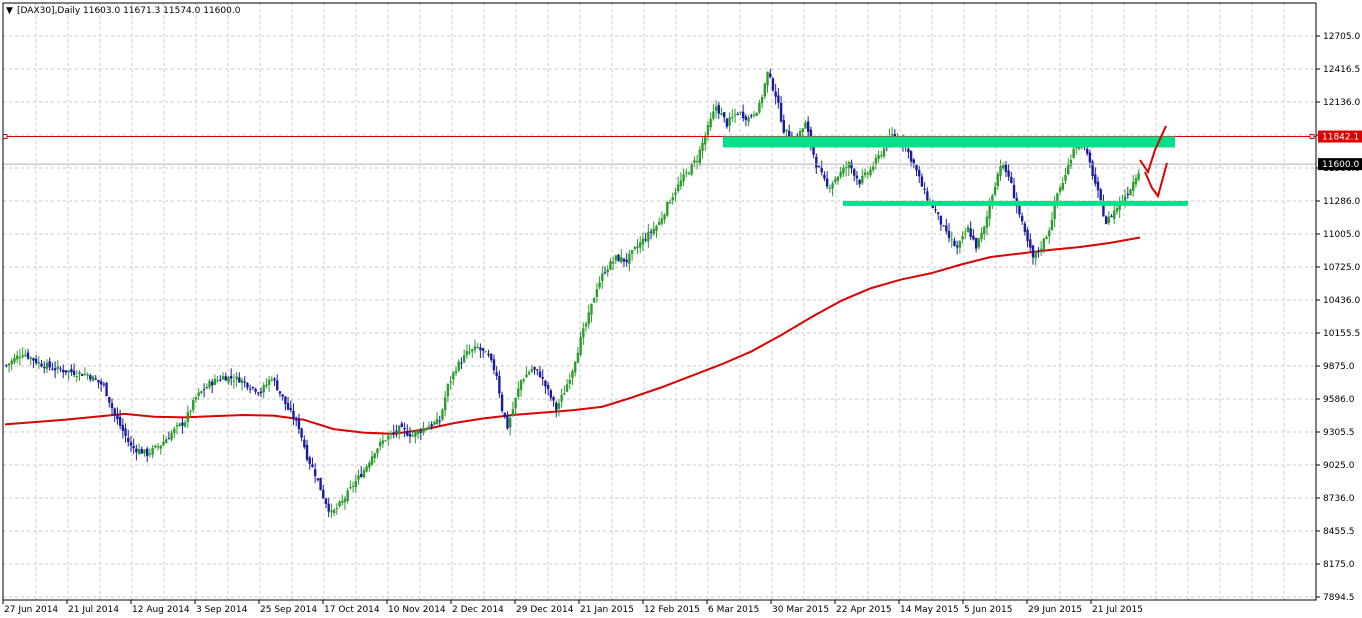 The image size is (1362, 618). I want to click on y-tick-label: 8455.5, so click(1339, 532).